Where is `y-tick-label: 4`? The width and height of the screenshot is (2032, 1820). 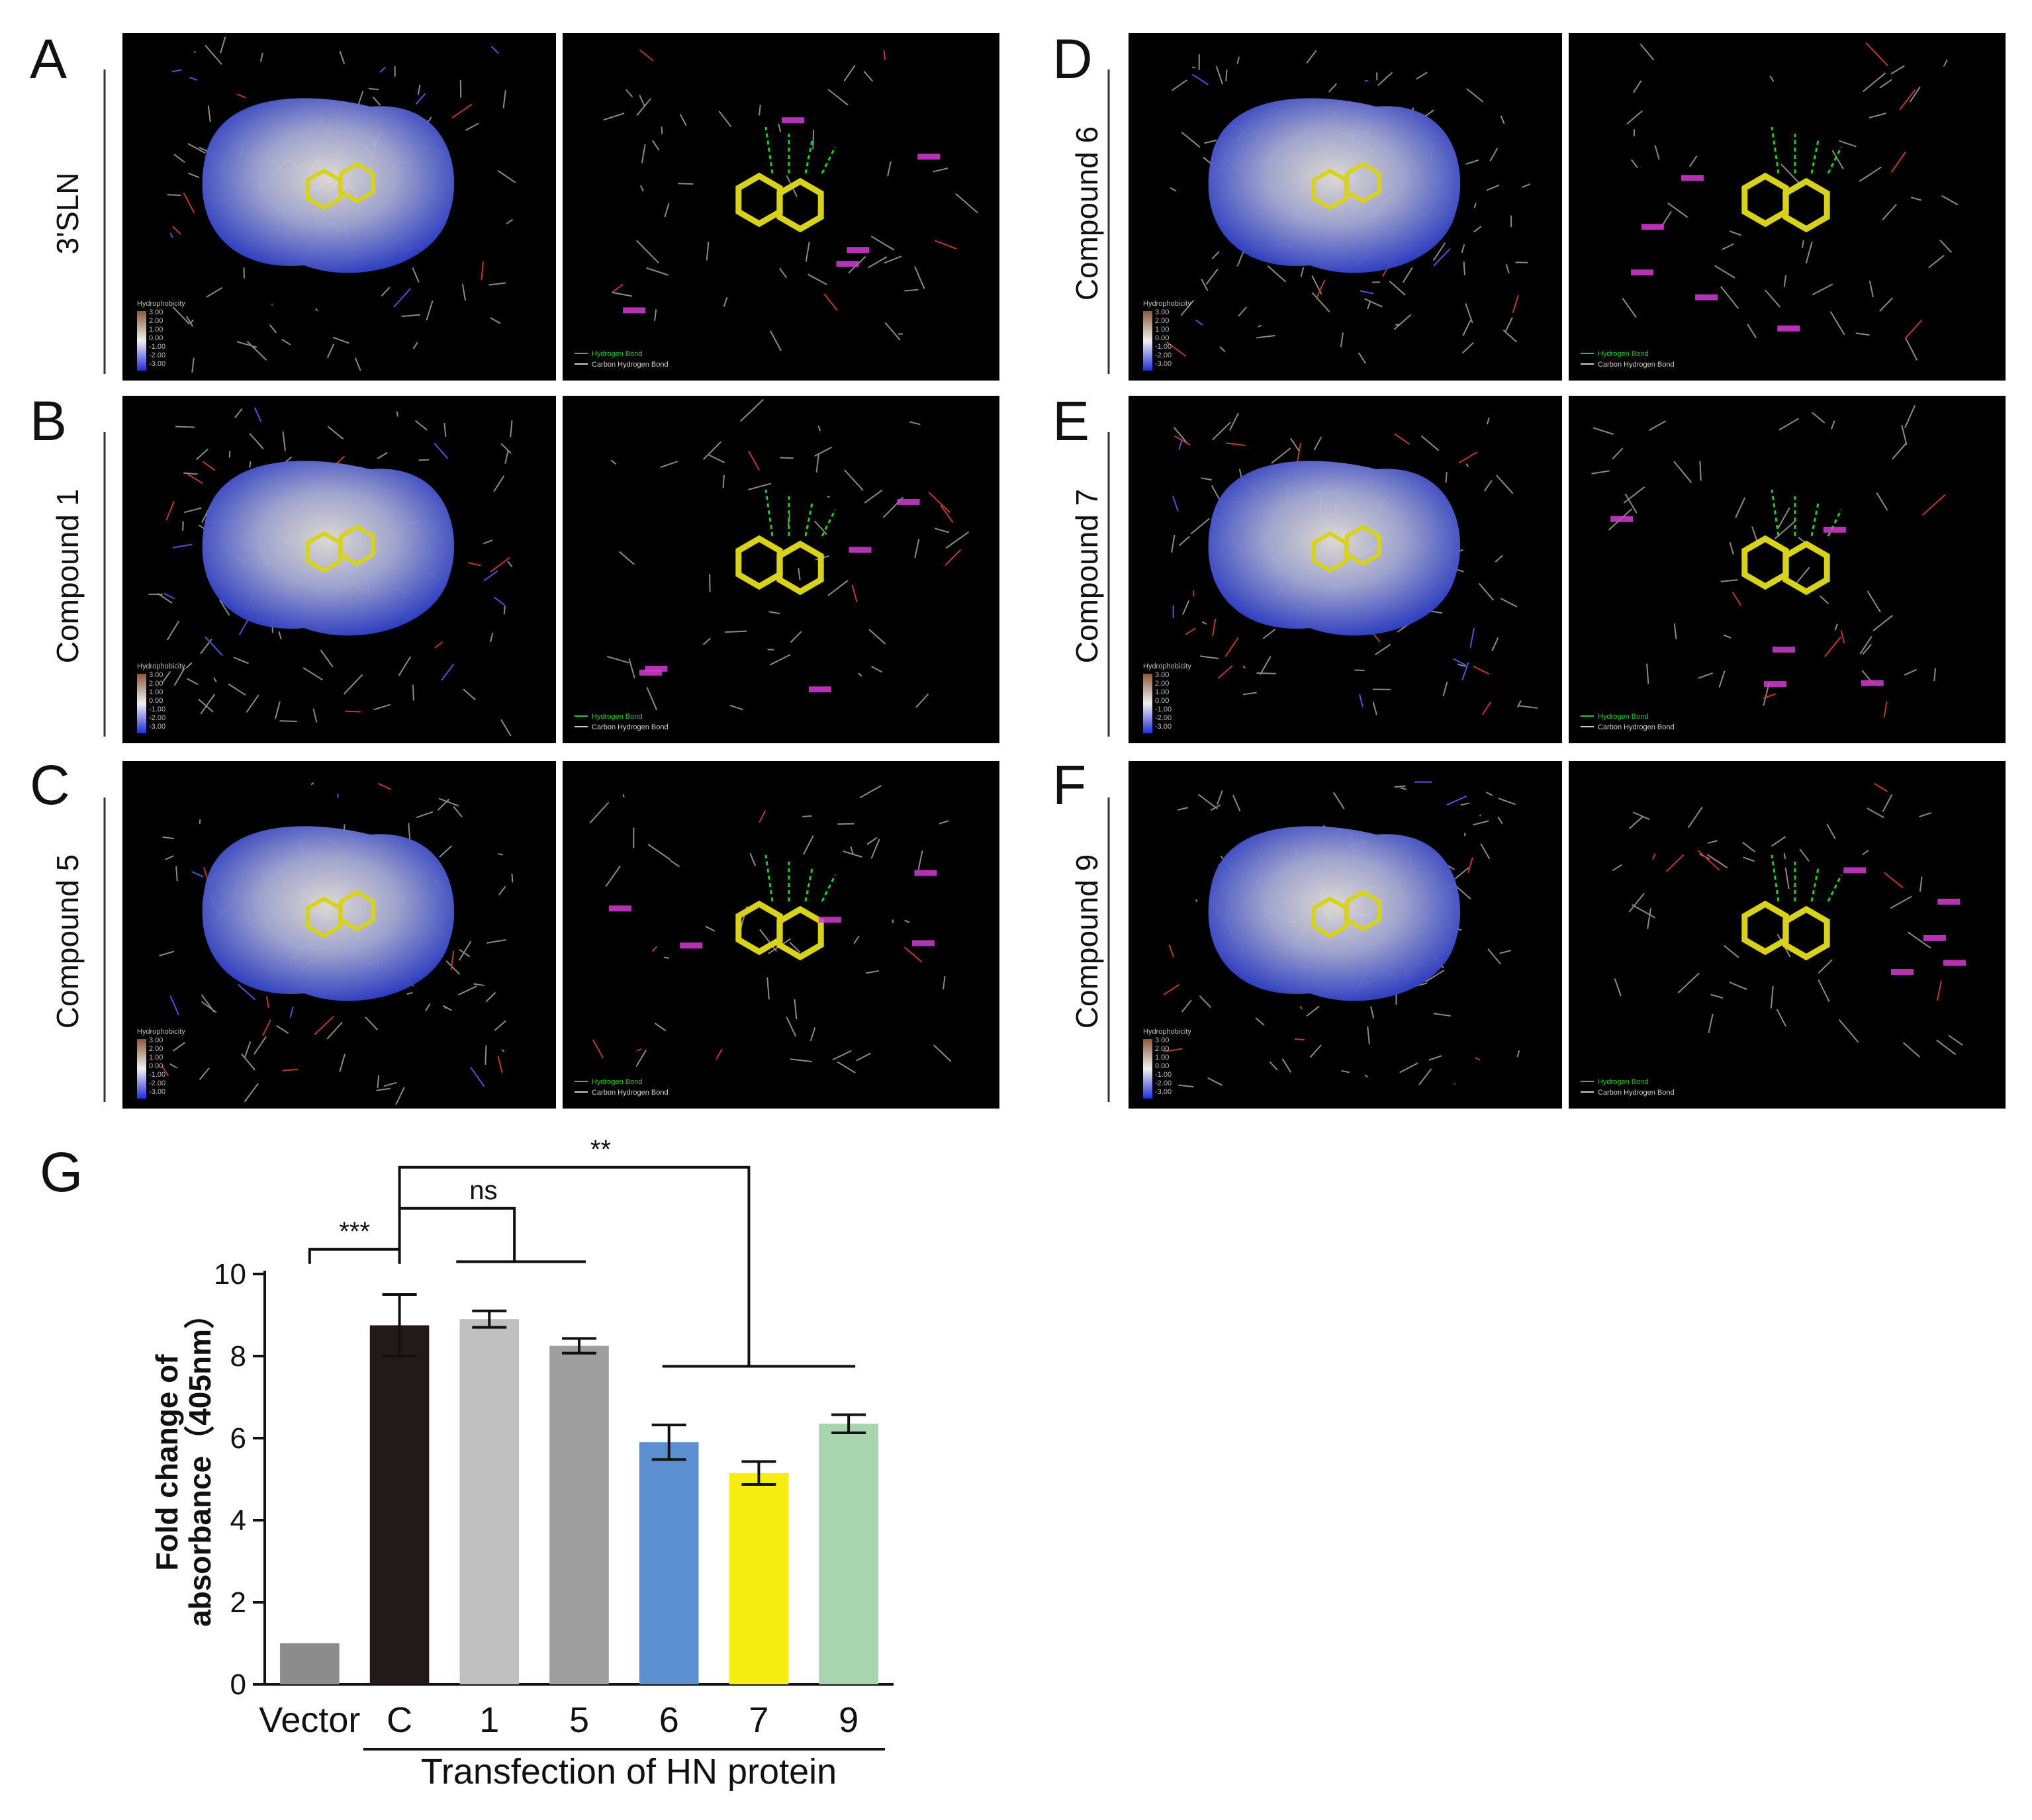 y-tick-label: 4 is located at coordinates (238, 1521).